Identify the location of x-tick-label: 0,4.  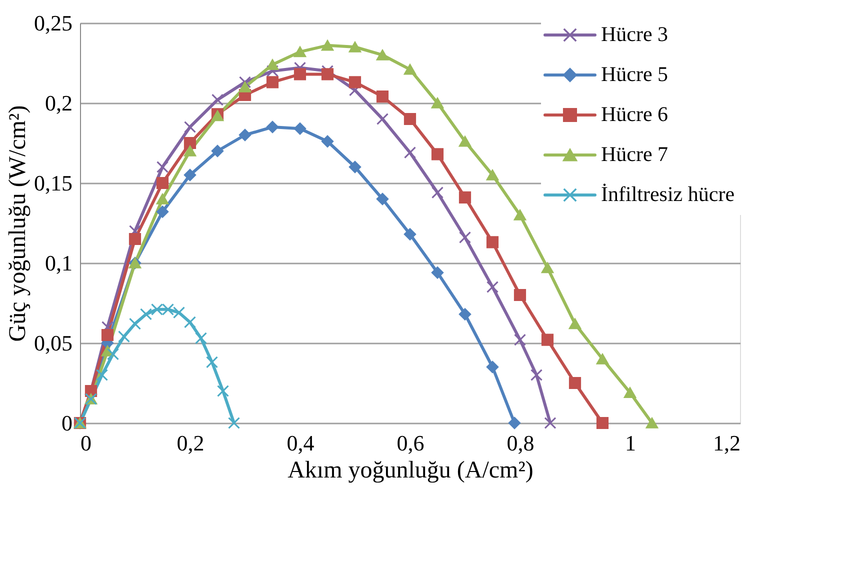
(300, 443).